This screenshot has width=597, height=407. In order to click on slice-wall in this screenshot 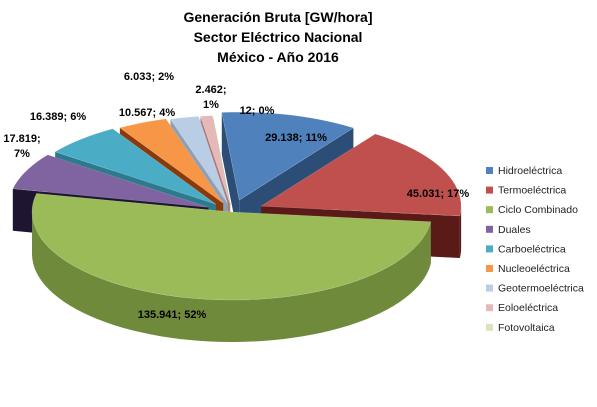, I will do `click(230, 177)`.